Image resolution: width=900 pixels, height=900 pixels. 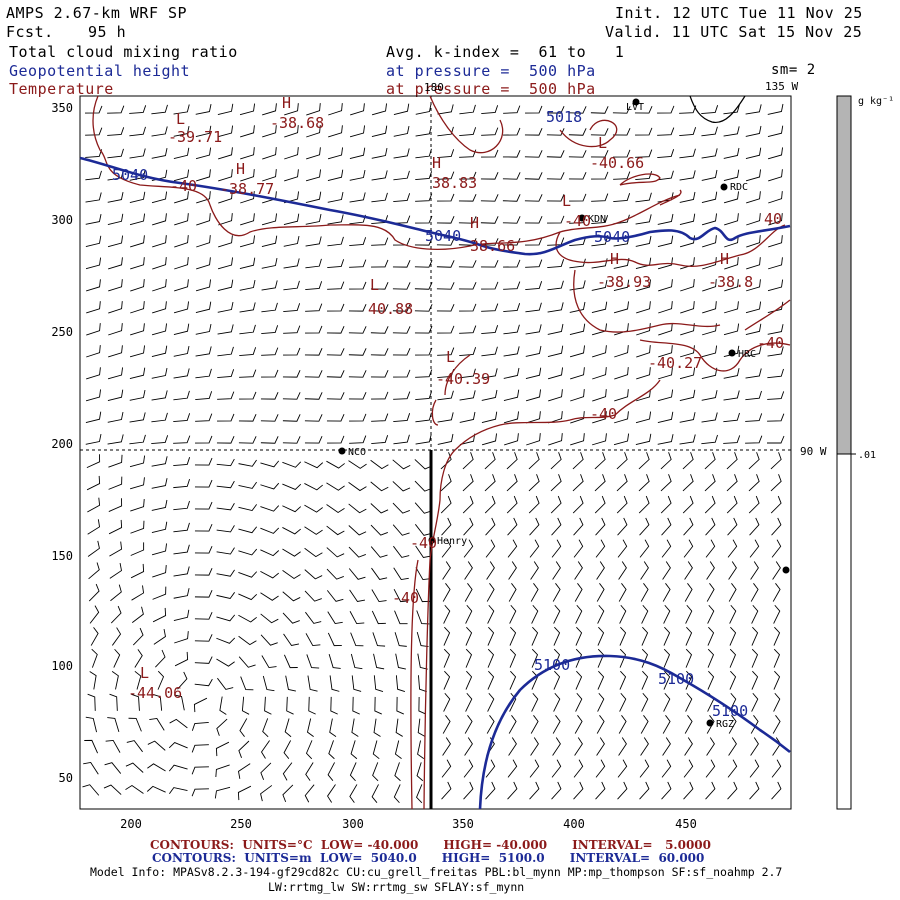 I want to click on colorbar-units: g kg⁻¹, so click(x=876, y=101).